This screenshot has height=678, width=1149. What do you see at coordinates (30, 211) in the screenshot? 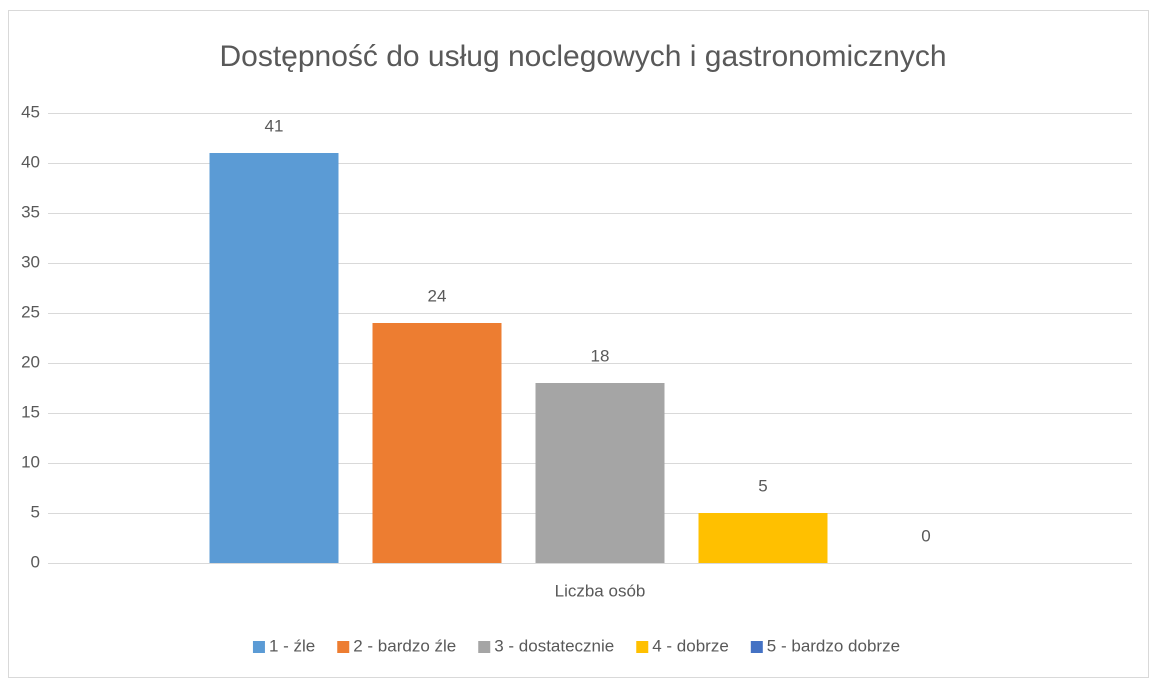
I see `y-tick-label: 35` at bounding box center [30, 211].